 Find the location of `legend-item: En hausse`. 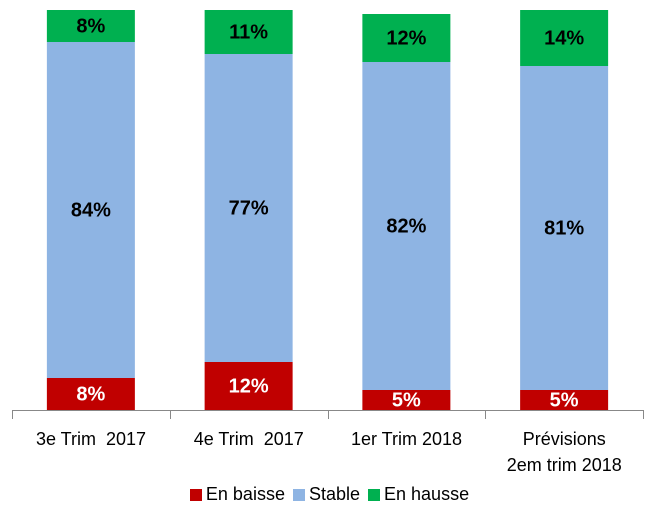

legend-item: En hausse is located at coordinates (418, 494).